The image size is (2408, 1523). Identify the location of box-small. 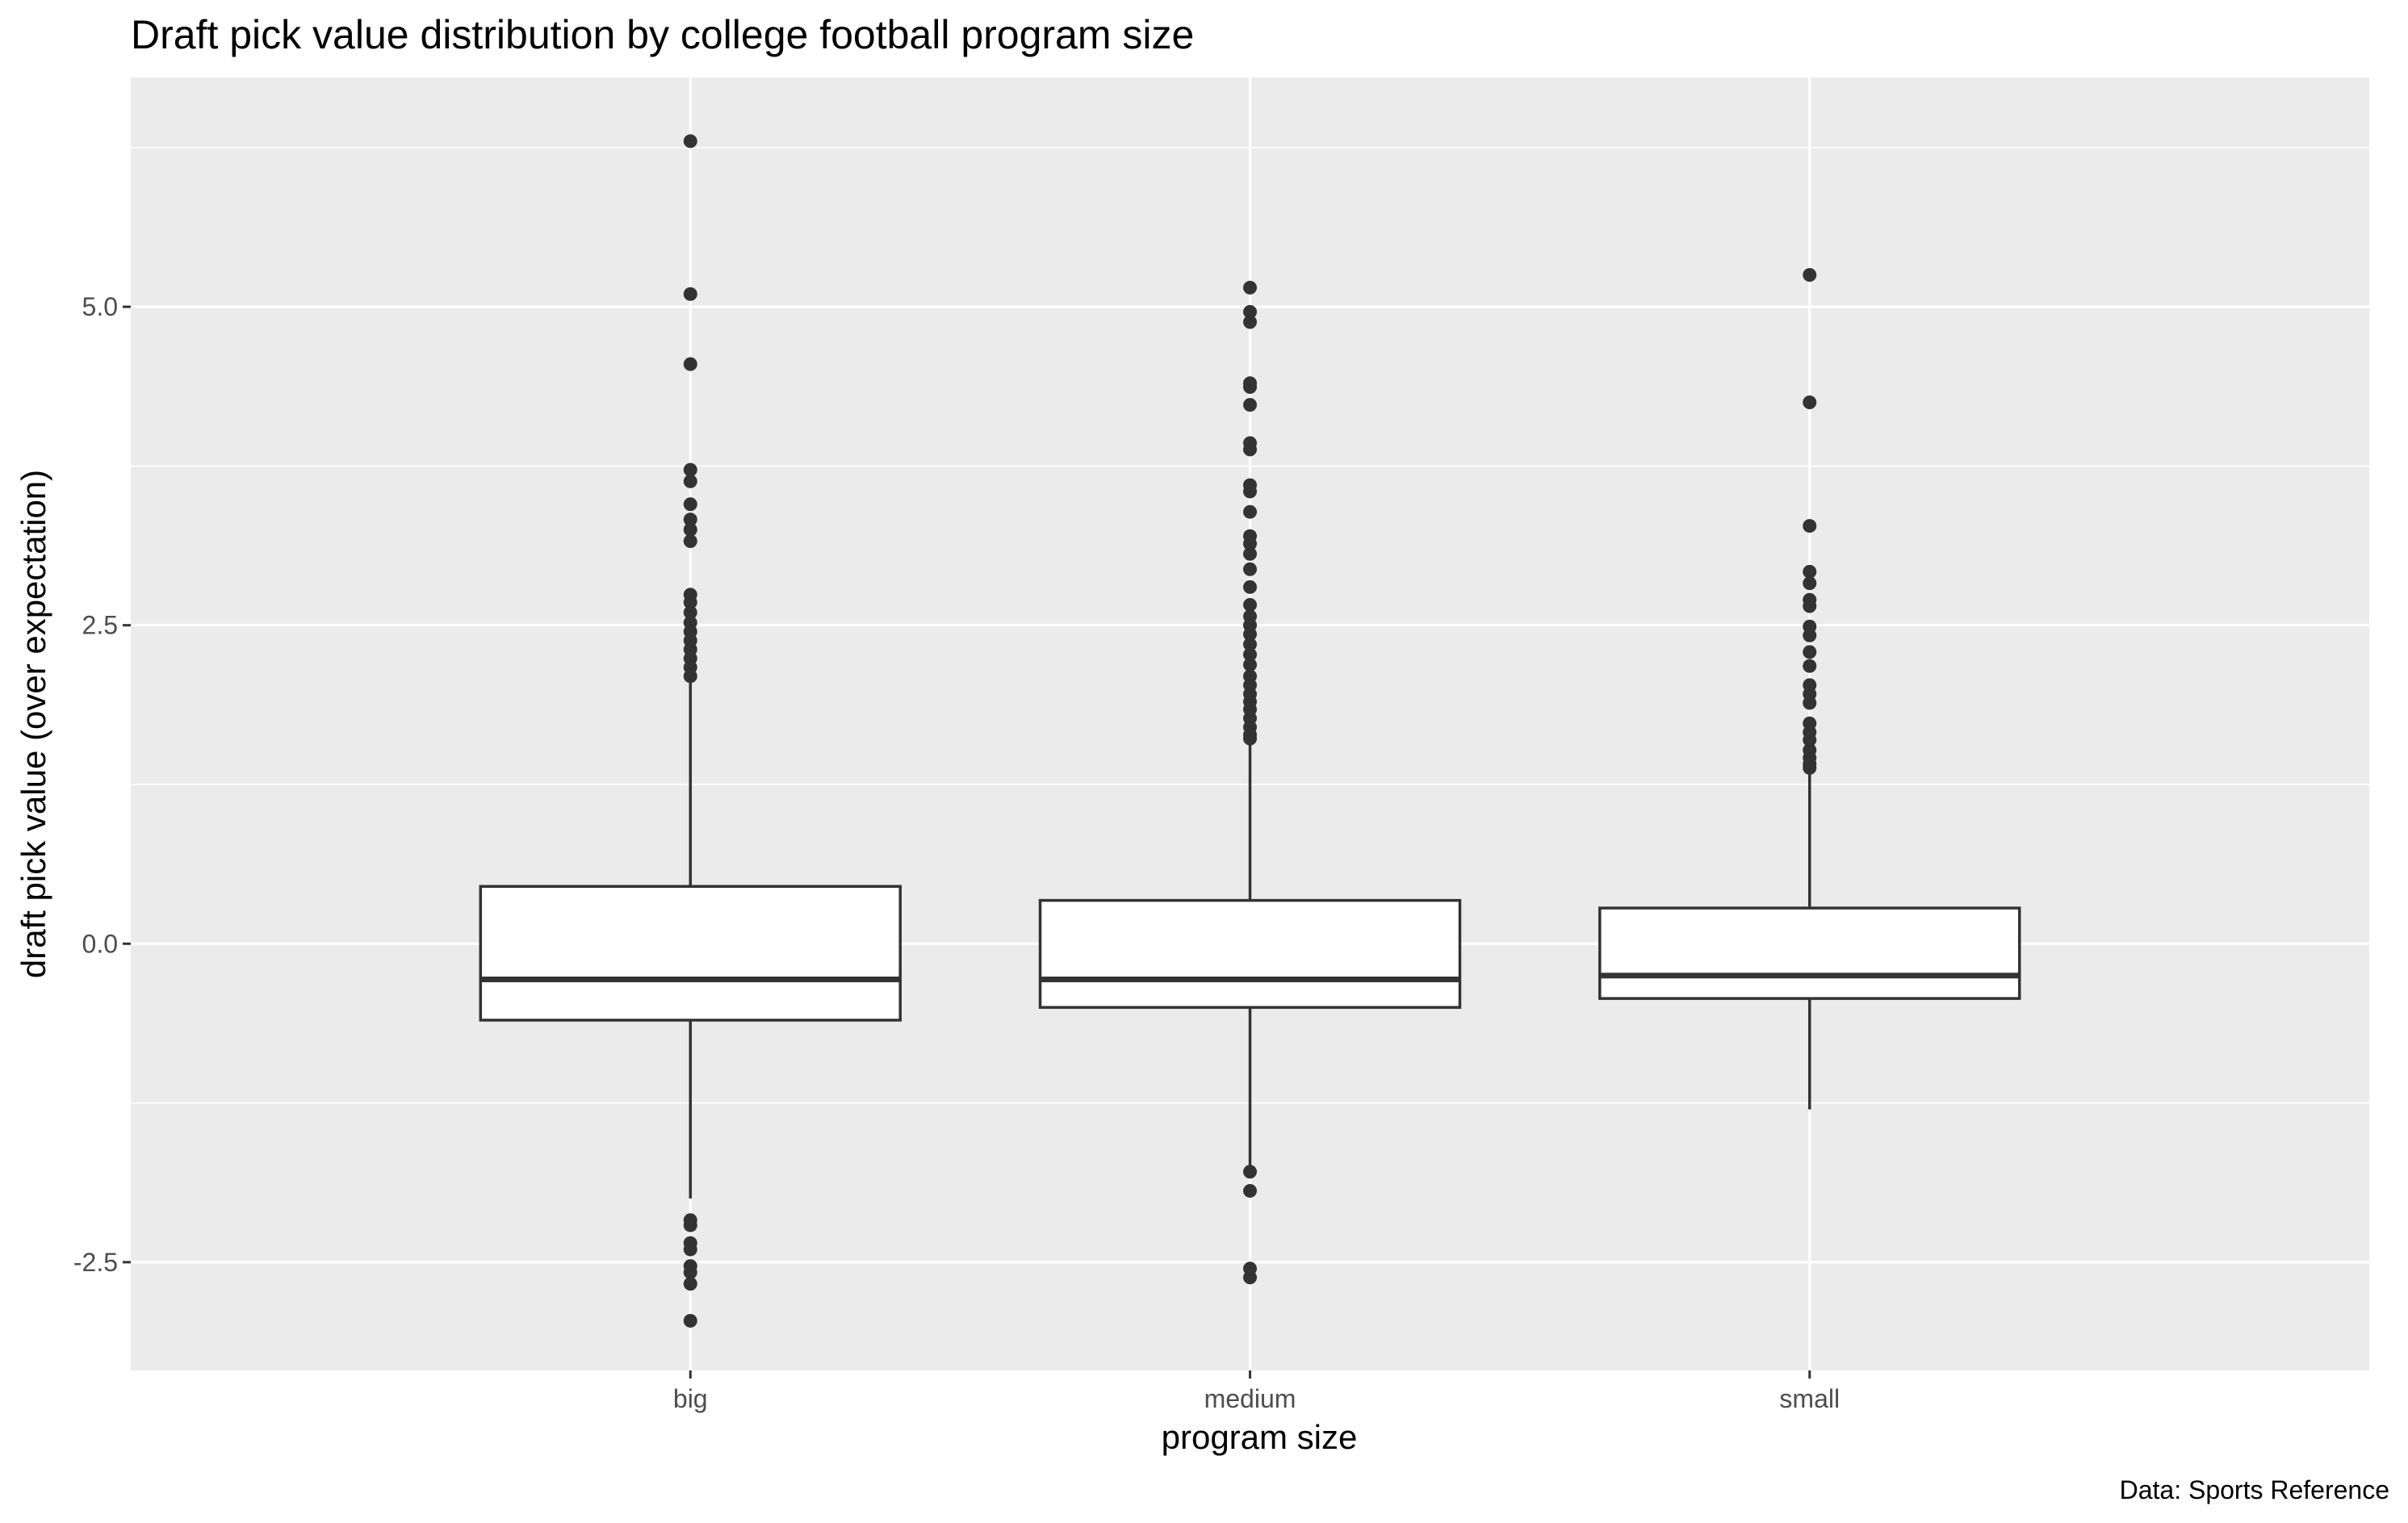
(1810, 689).